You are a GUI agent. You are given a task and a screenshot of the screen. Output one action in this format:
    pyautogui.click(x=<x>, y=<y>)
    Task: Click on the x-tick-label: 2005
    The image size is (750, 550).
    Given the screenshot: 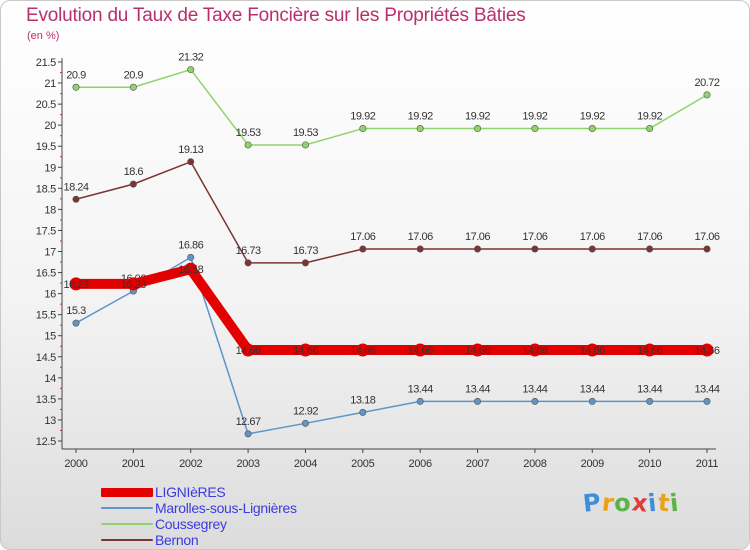 What is the action you would take?
    pyautogui.click(x=362, y=464)
    